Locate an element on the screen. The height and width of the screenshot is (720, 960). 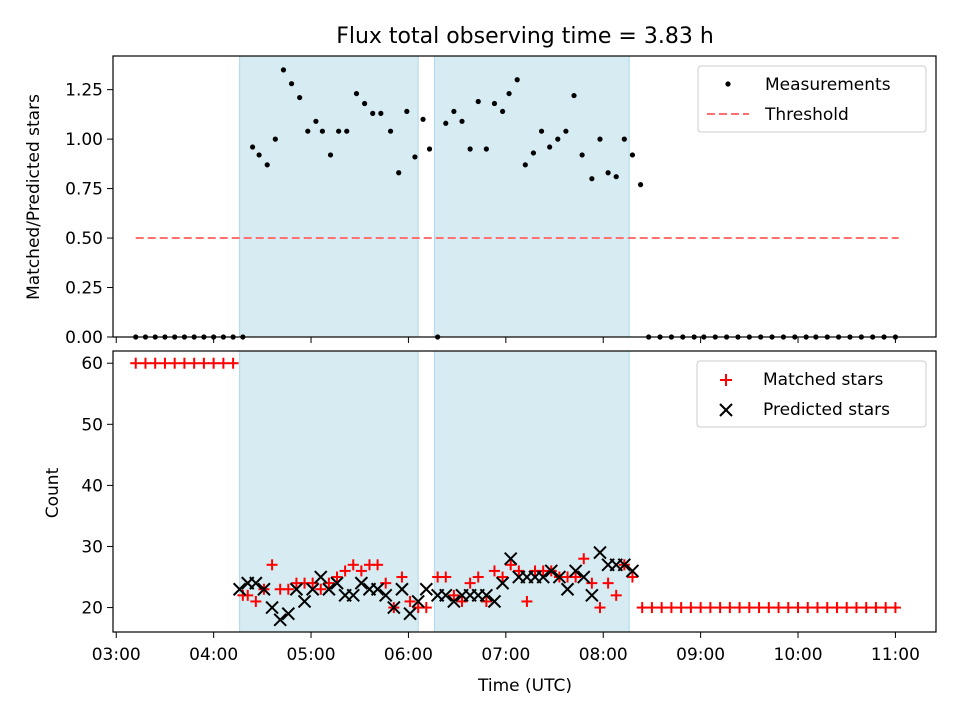
x-tick-label: 07:00 is located at coordinates (505, 655).